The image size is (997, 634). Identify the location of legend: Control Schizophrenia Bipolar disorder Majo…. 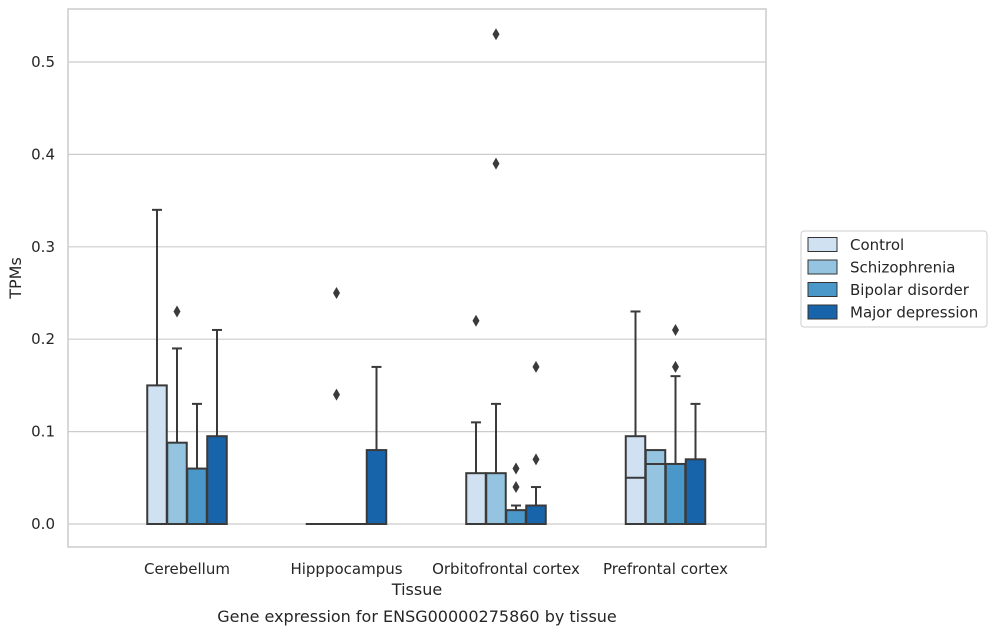
(894, 279).